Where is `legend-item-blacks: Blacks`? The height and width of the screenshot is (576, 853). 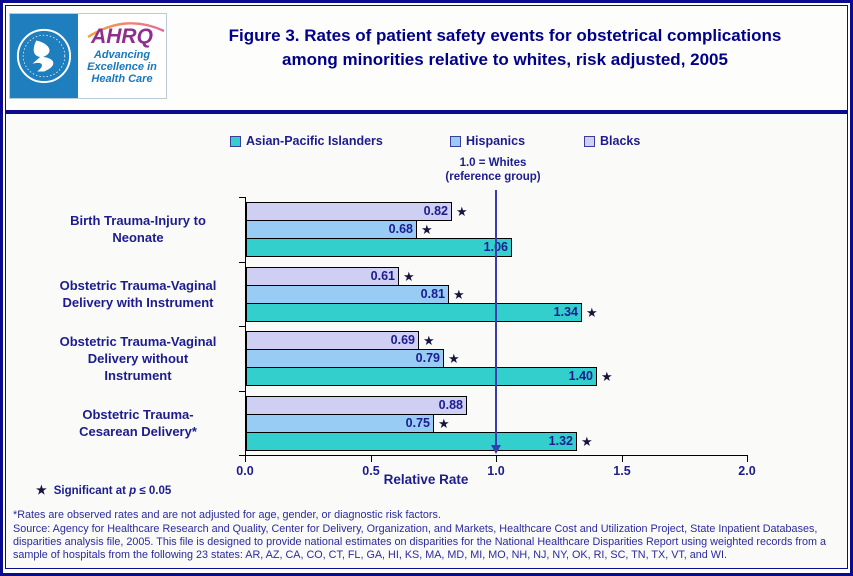 legend-item-blacks: Blacks is located at coordinates (612, 141).